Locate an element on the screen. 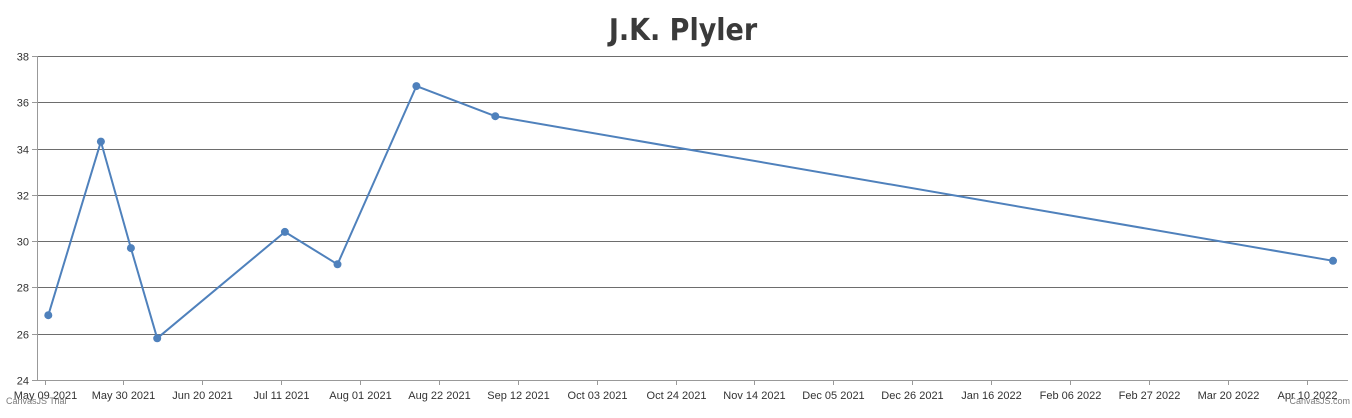  y-tick-label: 28 is located at coordinates (23, 289).